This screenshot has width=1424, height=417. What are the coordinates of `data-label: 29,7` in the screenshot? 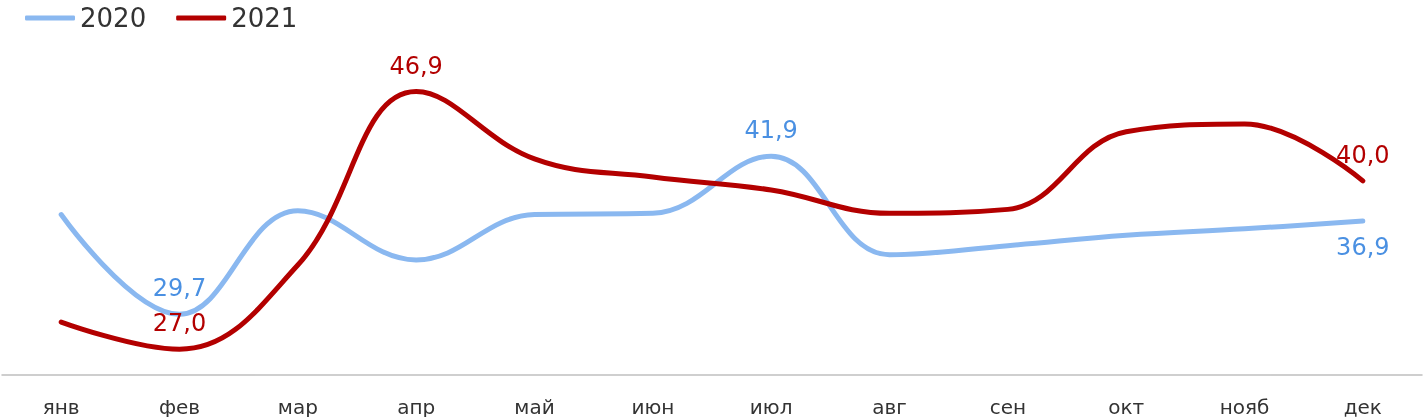 It's located at (179, 288).